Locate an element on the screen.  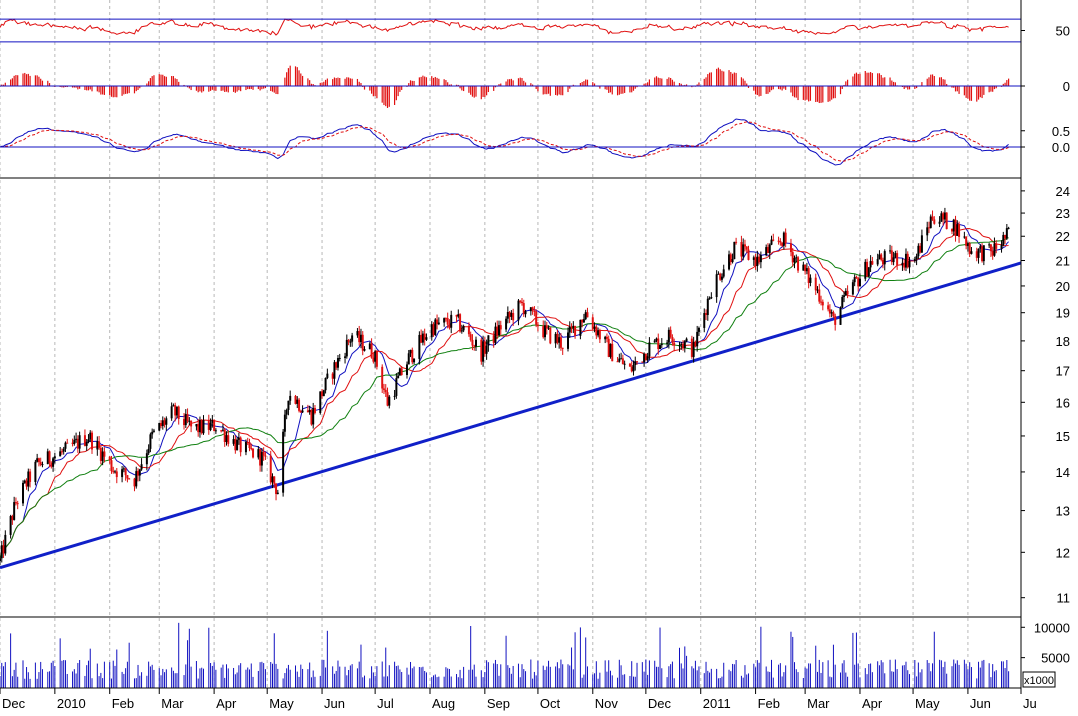
x-tick-label: Apr is located at coordinates (872, 703).